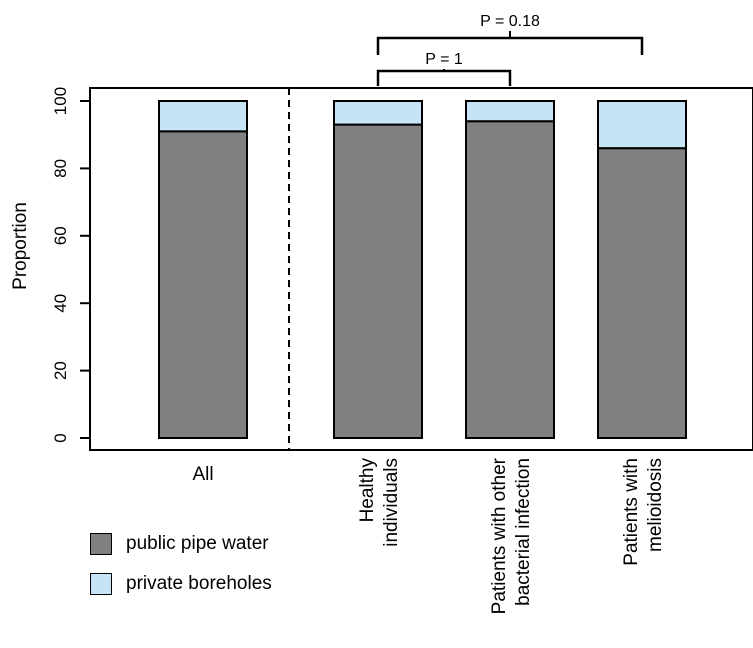 Image resolution: width=753 pixels, height=648 pixels. What do you see at coordinates (199, 583) in the screenshot?
I see `legend-label-private-boreholes: private boreholes` at bounding box center [199, 583].